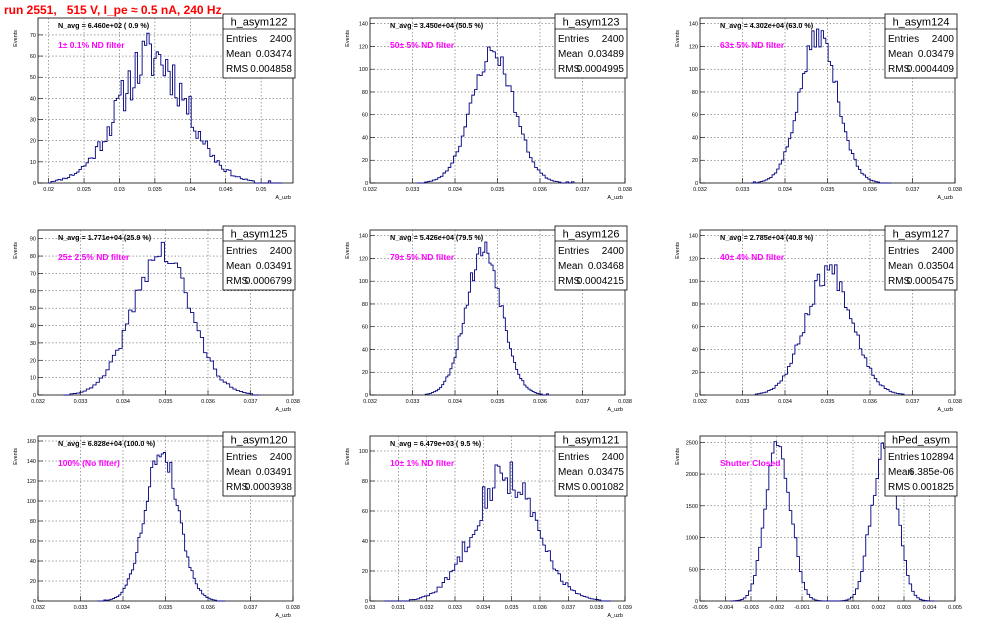 The height and width of the screenshot is (622, 996). What do you see at coordinates (692, 443) in the screenshot?
I see `y-tick-label: 2500` at bounding box center [692, 443].